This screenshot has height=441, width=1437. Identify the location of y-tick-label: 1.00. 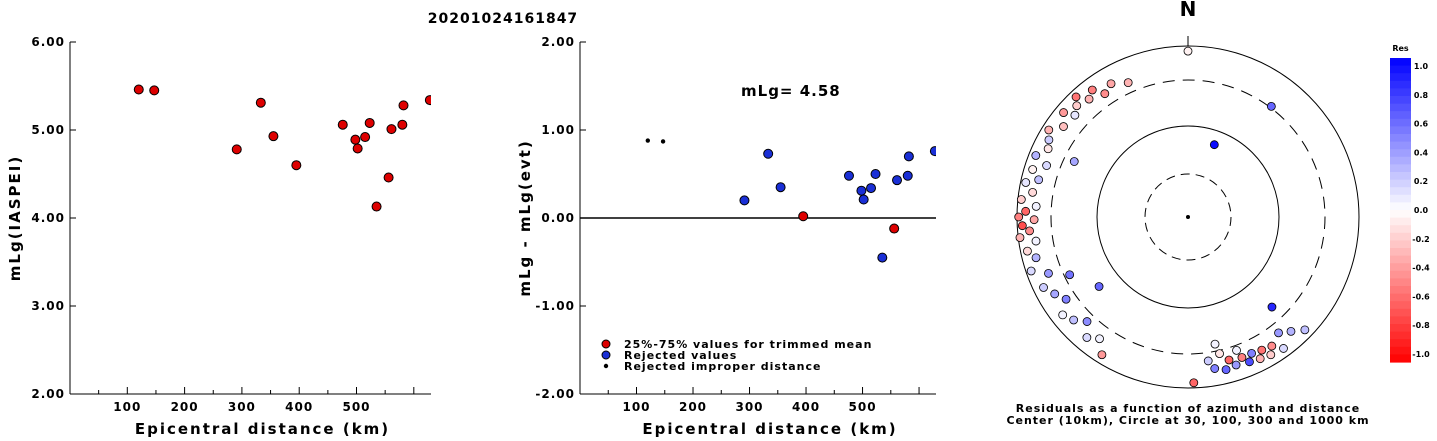
(558, 130).